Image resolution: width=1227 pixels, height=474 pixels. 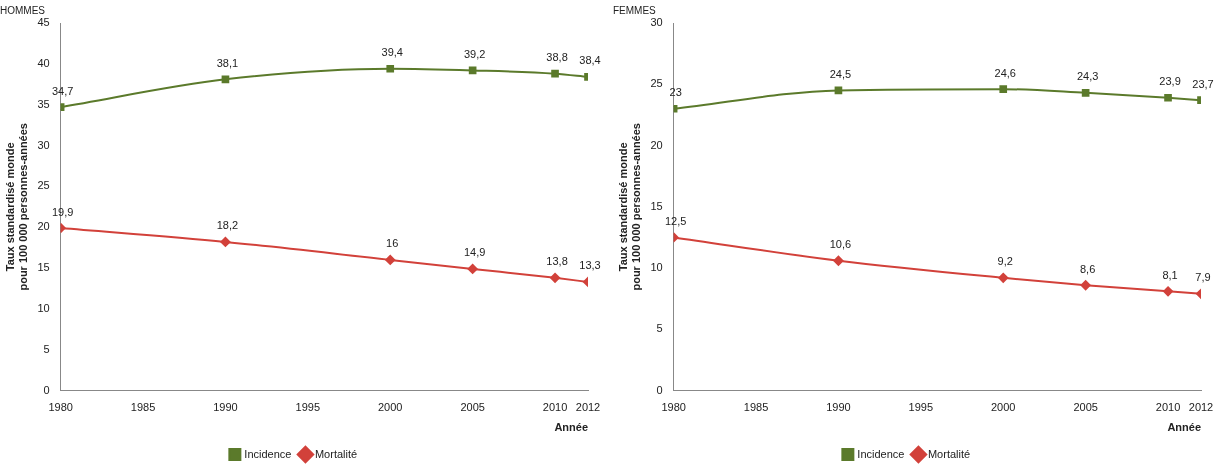 I want to click on data-label: 8,1, so click(x=1170, y=274).